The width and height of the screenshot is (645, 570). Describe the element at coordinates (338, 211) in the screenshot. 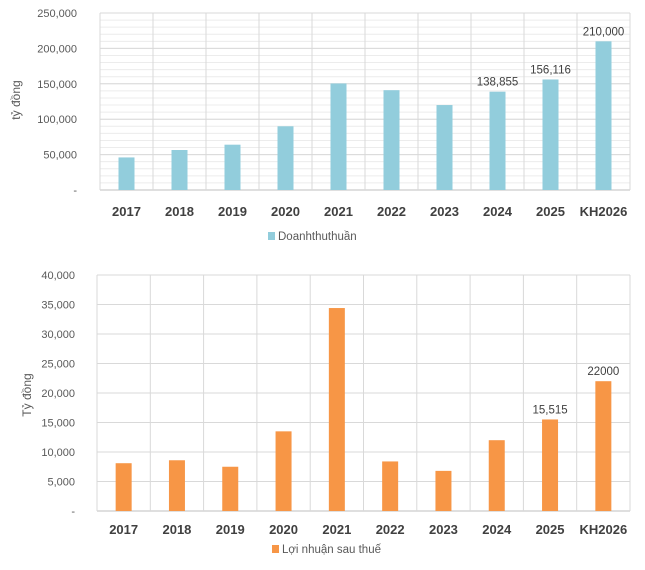

I see `chart1-category-label: 2021` at that location.